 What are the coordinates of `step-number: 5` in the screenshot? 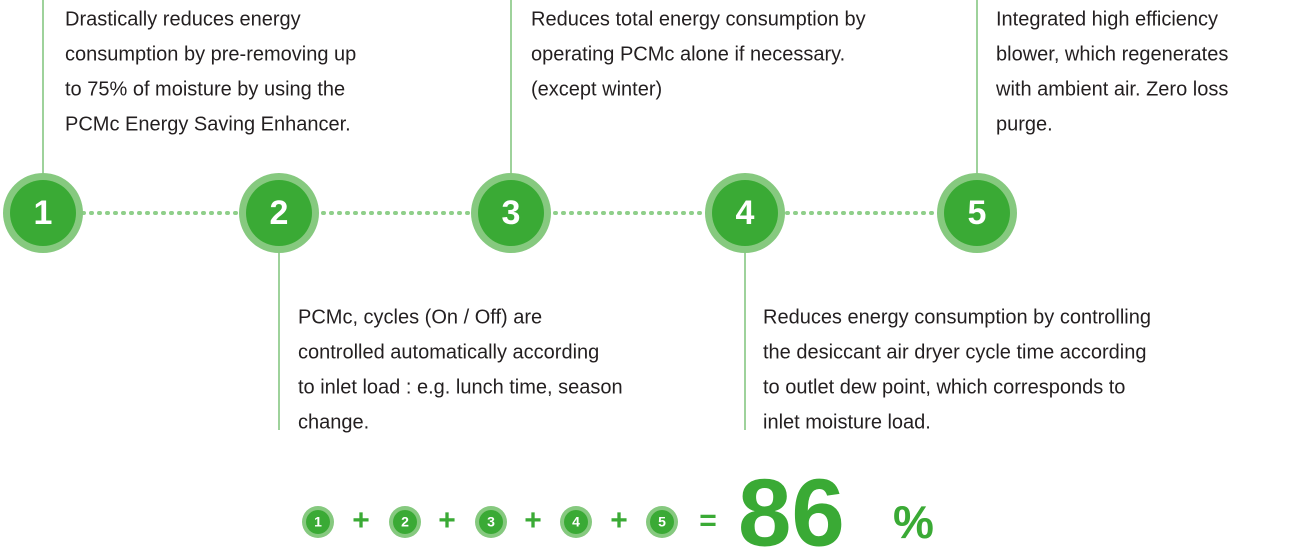 It's located at (977, 213).